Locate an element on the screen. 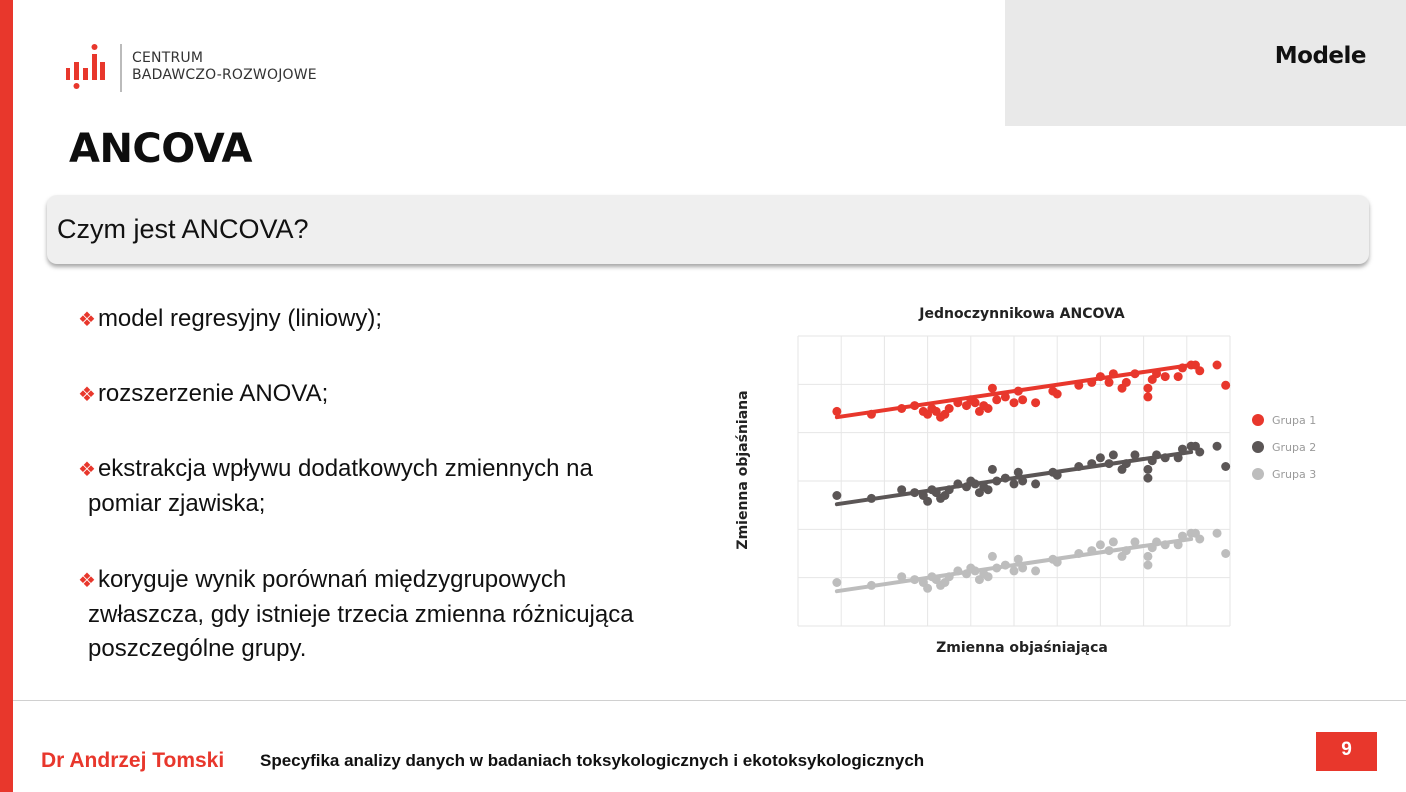 The height and width of the screenshot is (792, 1406). bullet-item: ❖rozszerzenie ANOVA; is located at coordinates (388, 394).